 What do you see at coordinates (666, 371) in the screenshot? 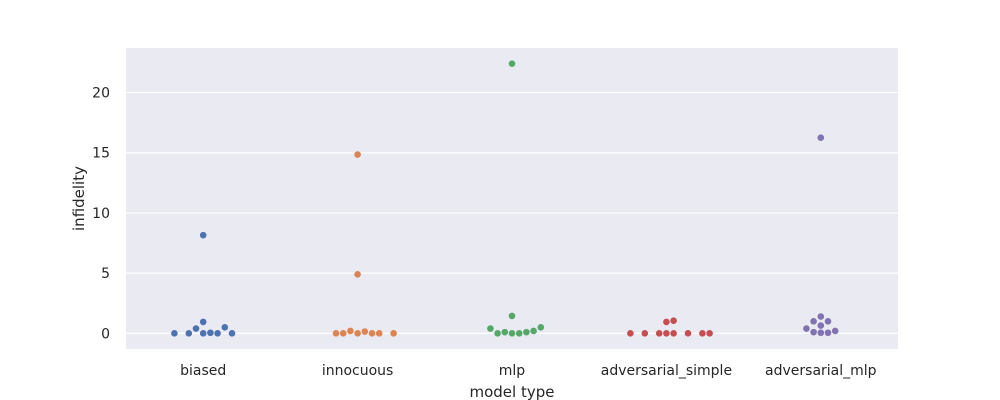
I see `x-tick-label: adversarial_simple` at bounding box center [666, 371].